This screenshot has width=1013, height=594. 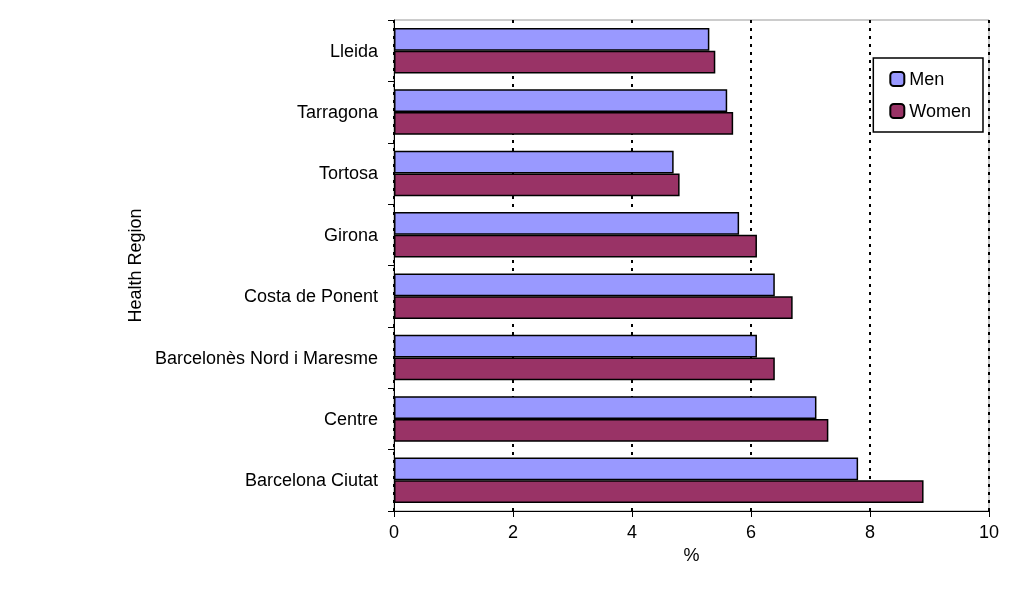 What do you see at coordinates (351, 234) in the screenshot?
I see `y-tick-label: Girona` at bounding box center [351, 234].